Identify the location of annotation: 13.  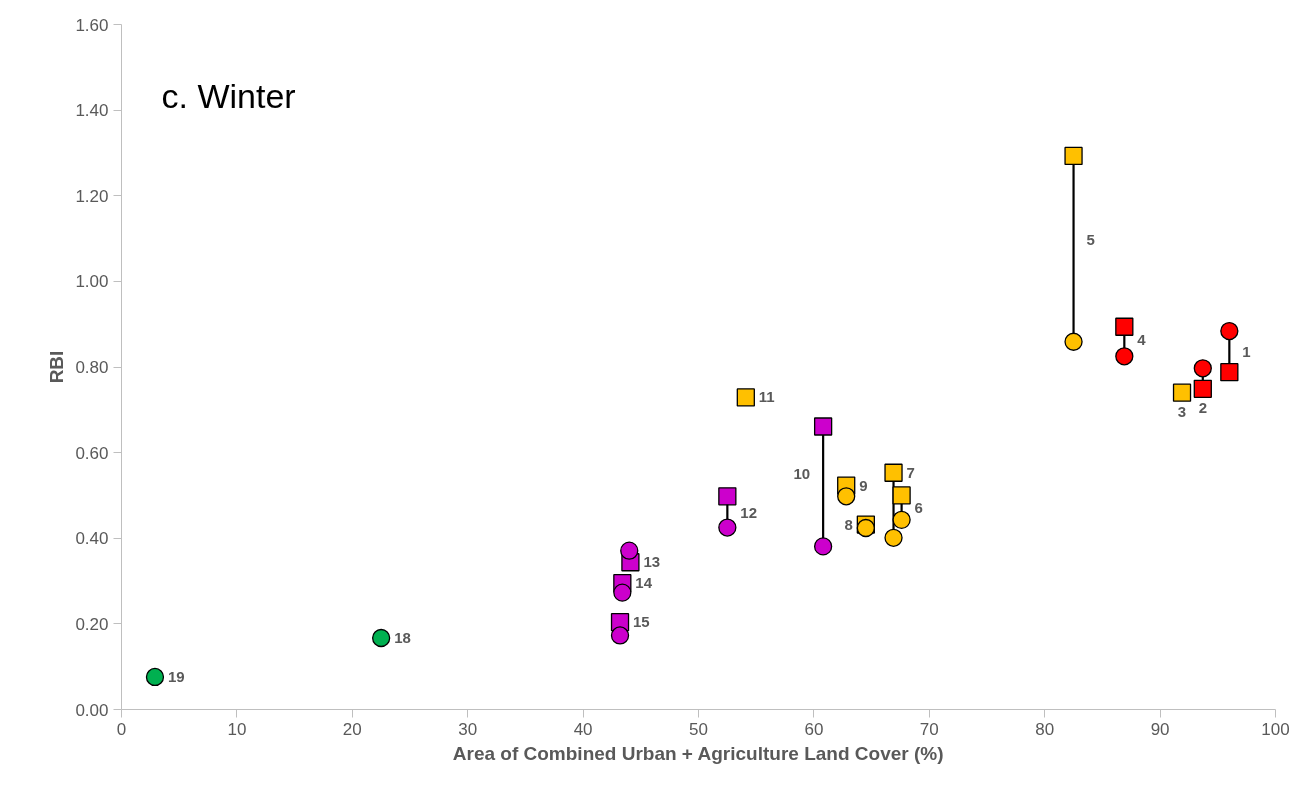
(652, 562).